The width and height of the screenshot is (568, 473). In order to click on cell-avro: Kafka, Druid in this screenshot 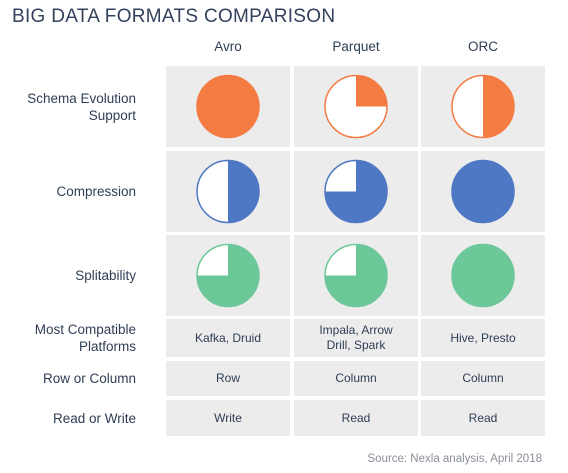, I will do `click(228, 338)`.